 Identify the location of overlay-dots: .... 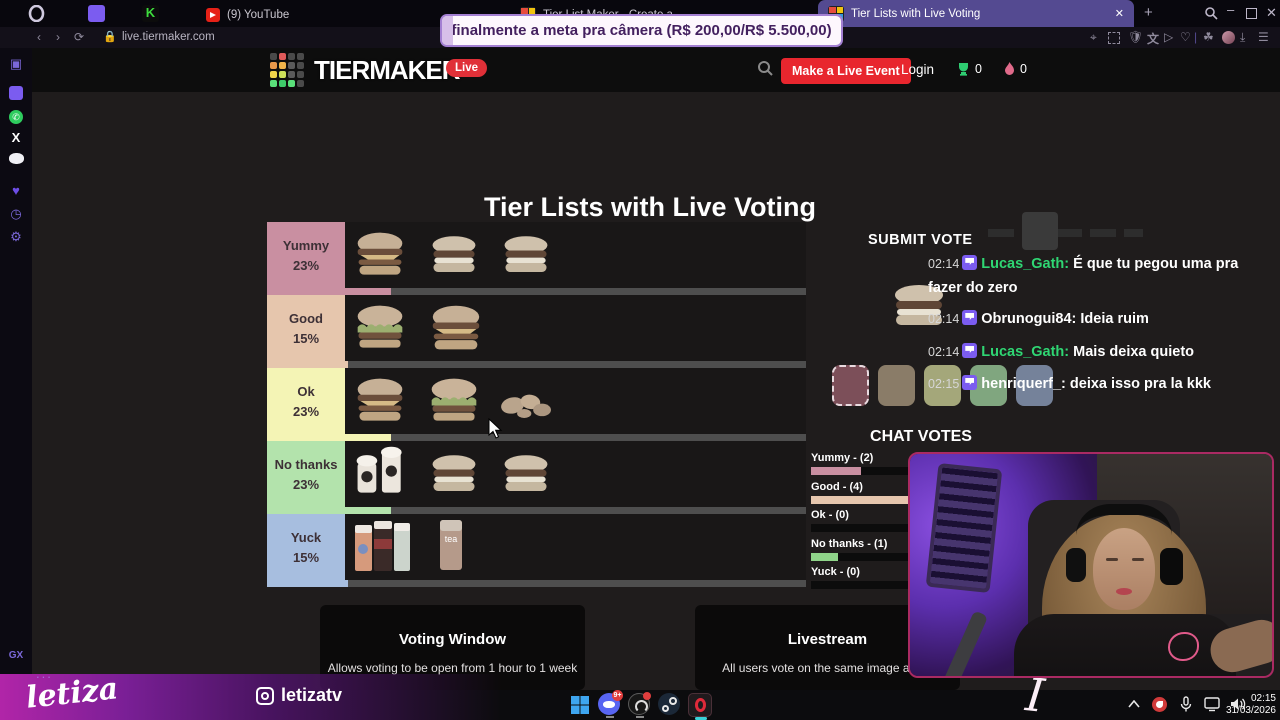
(44, 673).